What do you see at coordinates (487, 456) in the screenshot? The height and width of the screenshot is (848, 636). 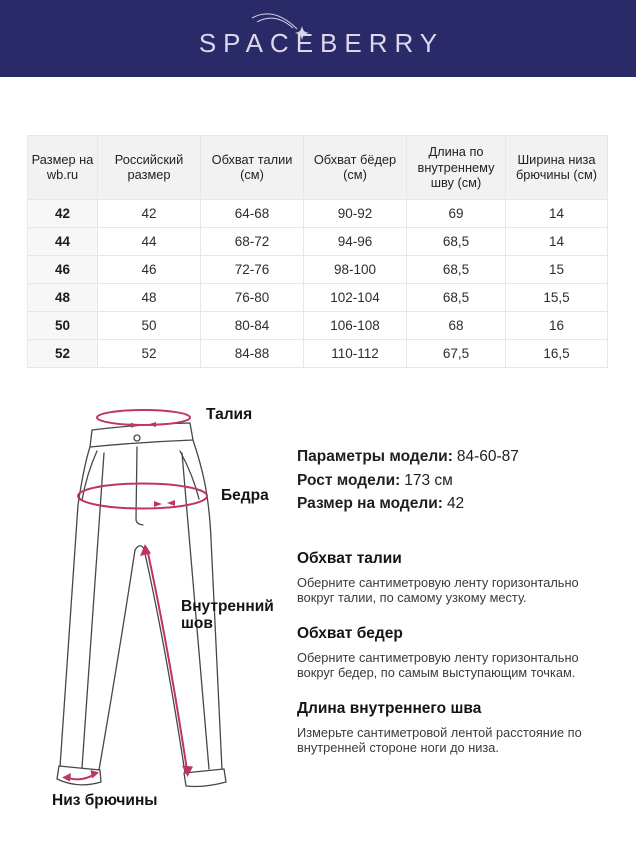 I see `model-params-value: 84-60-87` at bounding box center [487, 456].